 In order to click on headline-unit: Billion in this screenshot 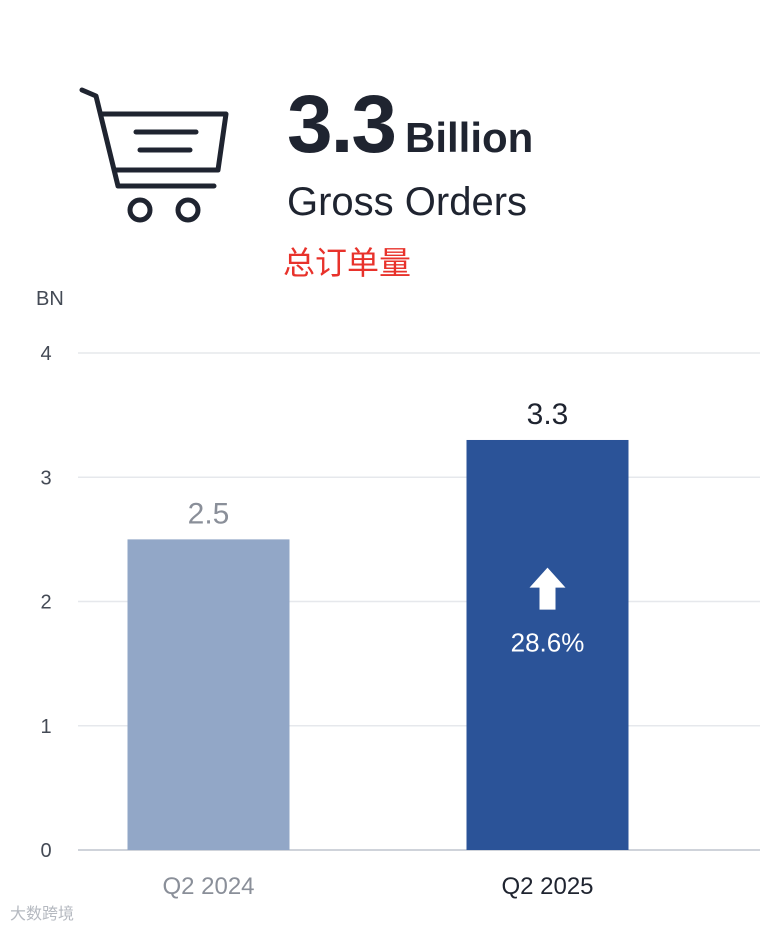, I will do `click(469, 137)`.